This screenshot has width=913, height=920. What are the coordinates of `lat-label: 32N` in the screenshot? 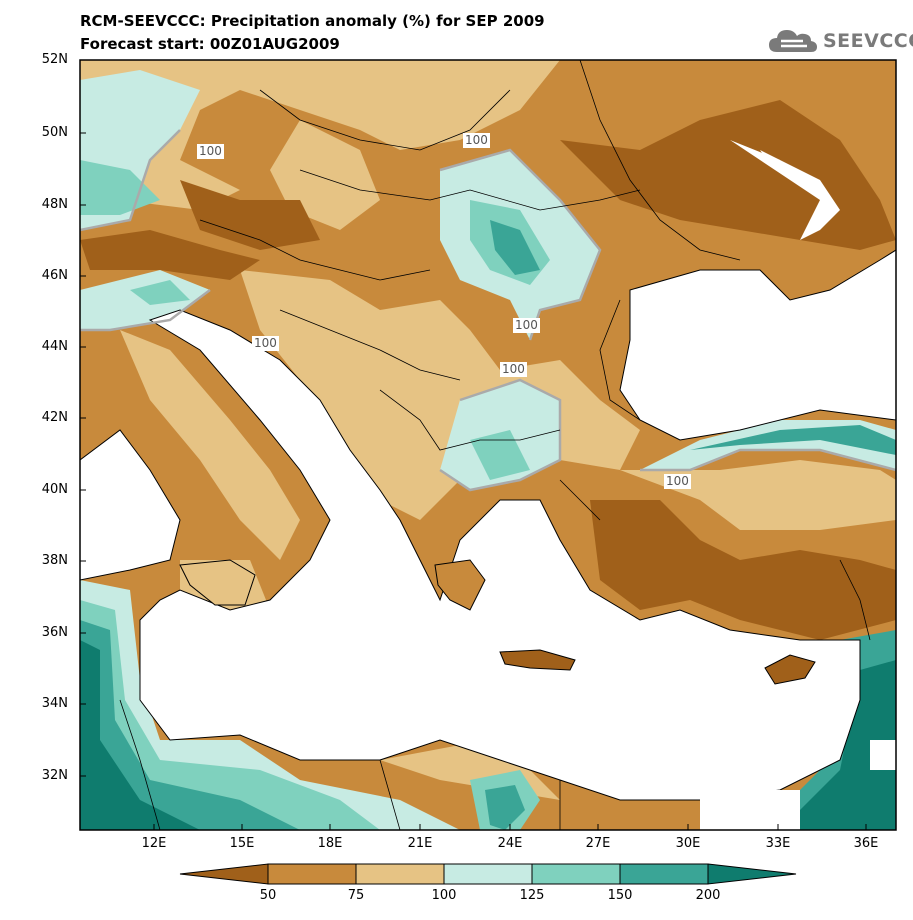 It's located at (54, 775).